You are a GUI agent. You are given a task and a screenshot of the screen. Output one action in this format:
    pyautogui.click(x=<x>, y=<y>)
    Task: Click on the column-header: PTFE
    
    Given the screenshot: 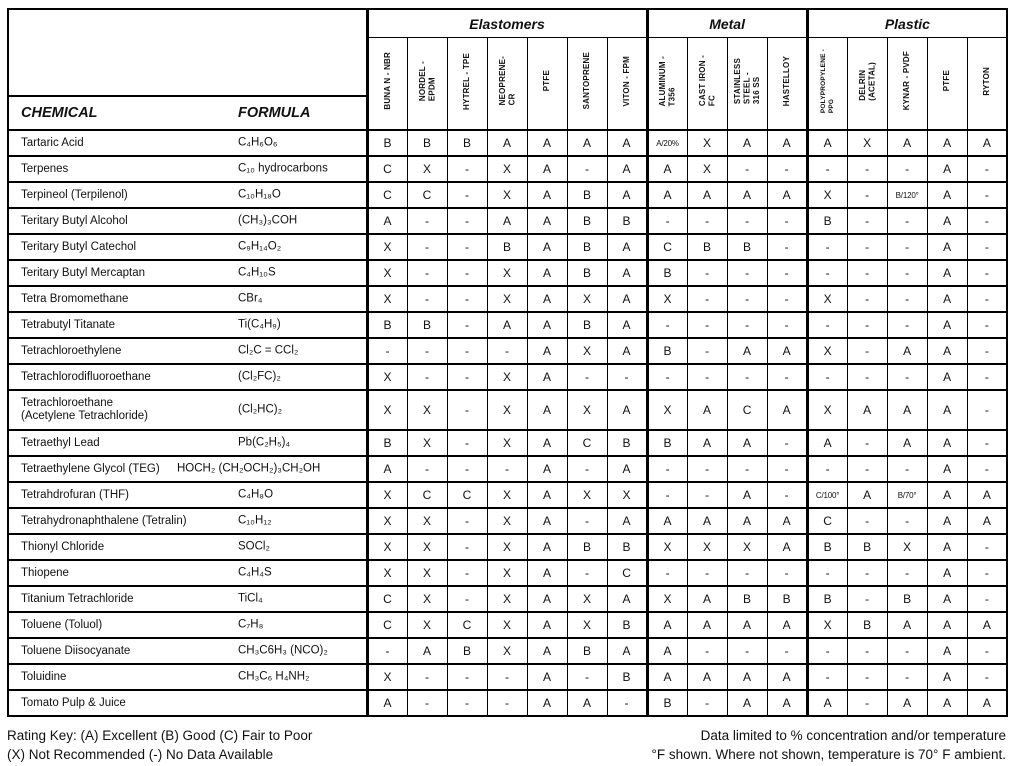 What is the action you would take?
    pyautogui.click(x=547, y=84)
    